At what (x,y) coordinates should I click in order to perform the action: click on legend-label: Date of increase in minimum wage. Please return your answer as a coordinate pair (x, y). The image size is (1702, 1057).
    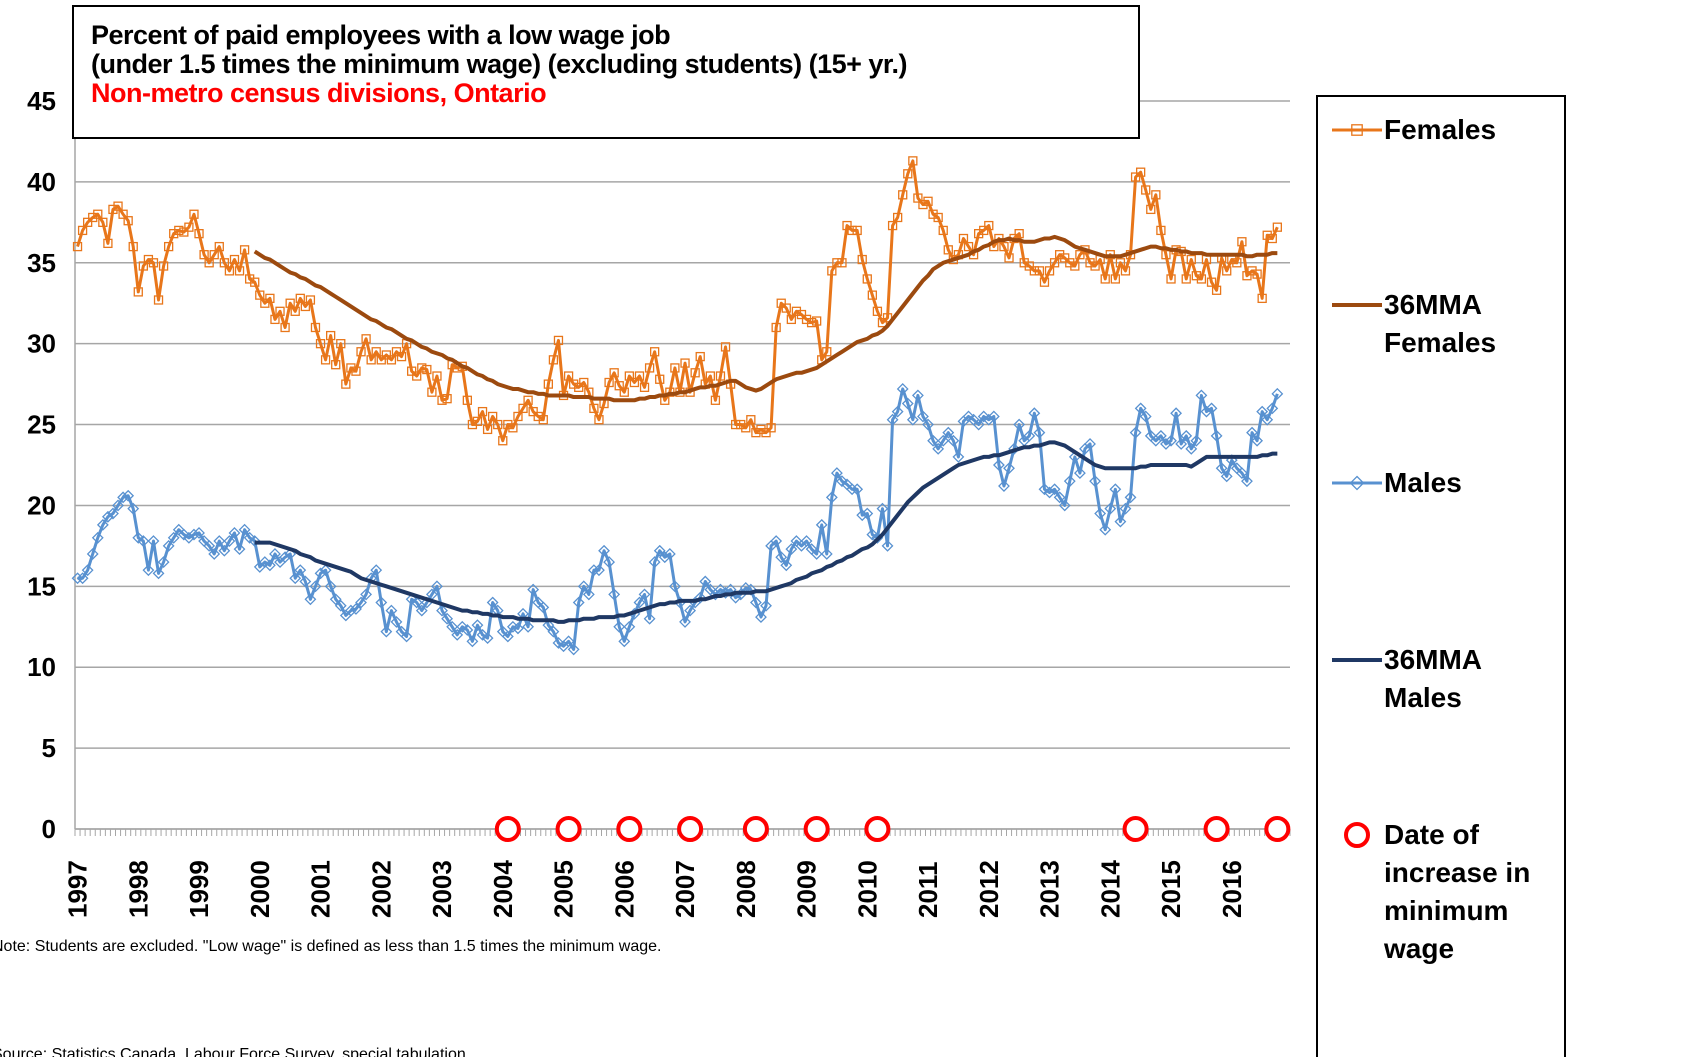
    Looking at the image, I should click on (1457, 891).